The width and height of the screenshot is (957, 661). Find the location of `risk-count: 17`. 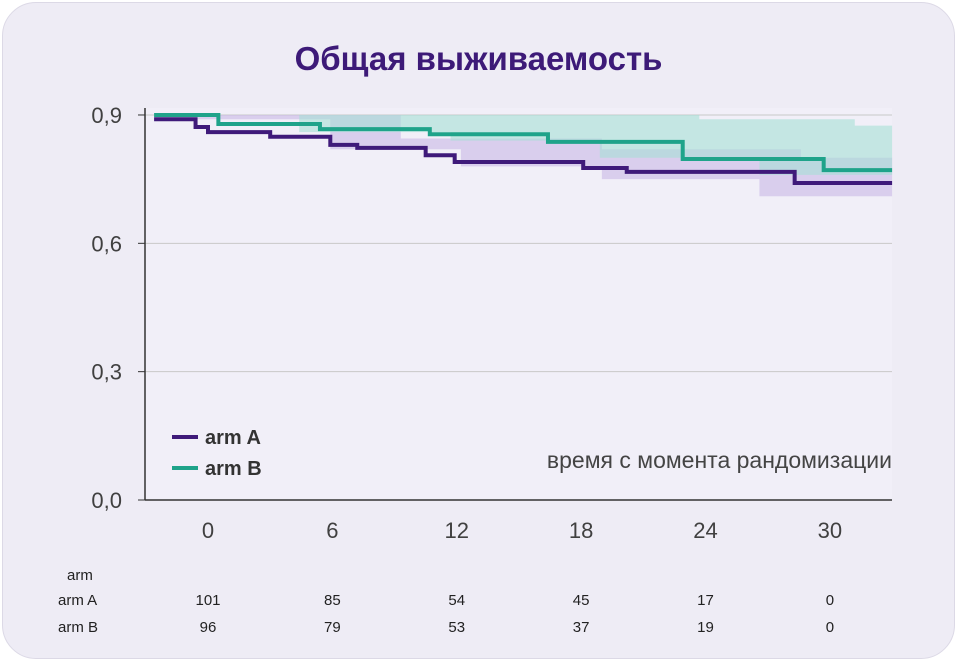

risk-count: 17 is located at coordinates (705, 600).